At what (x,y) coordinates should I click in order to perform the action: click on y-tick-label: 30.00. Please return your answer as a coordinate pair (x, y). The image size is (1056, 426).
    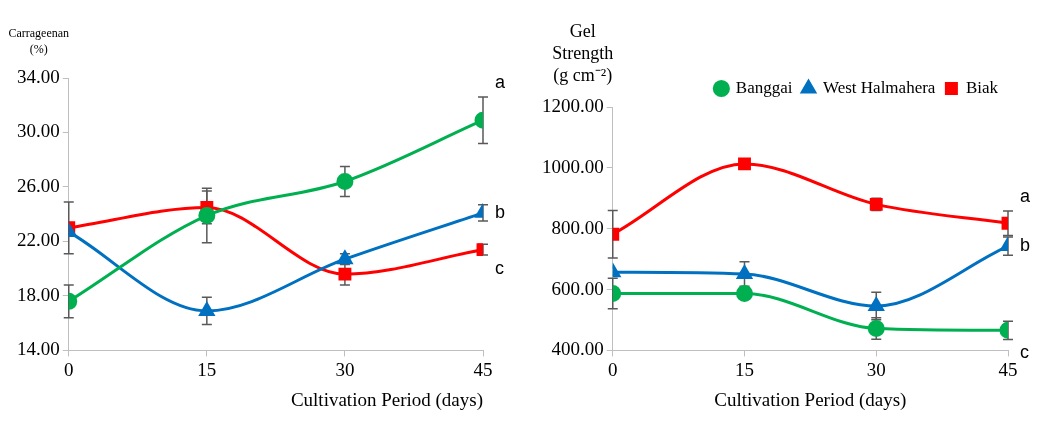
    Looking at the image, I should click on (38, 131).